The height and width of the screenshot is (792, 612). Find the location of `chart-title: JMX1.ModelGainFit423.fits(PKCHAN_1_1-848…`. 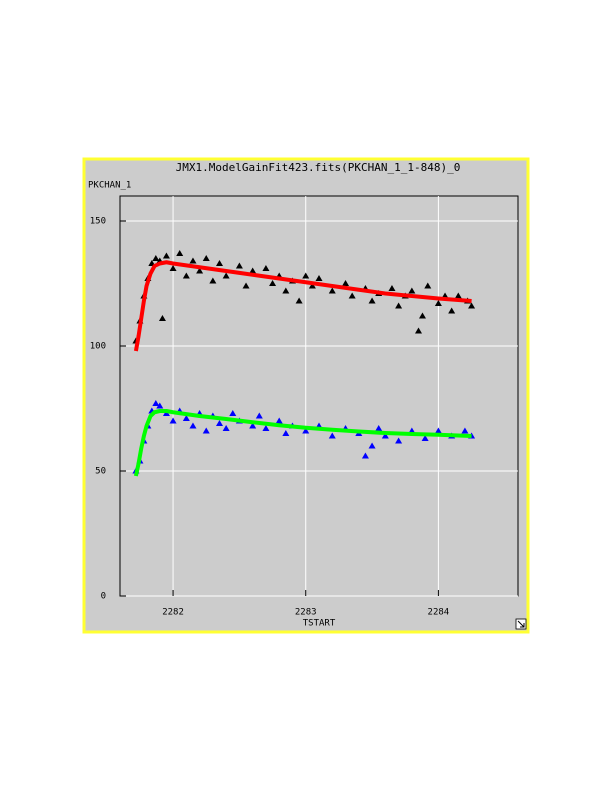

chart-title: JMX1.ModelGainFit423.fits(PKCHAN_1_1-848… is located at coordinates (318, 167).